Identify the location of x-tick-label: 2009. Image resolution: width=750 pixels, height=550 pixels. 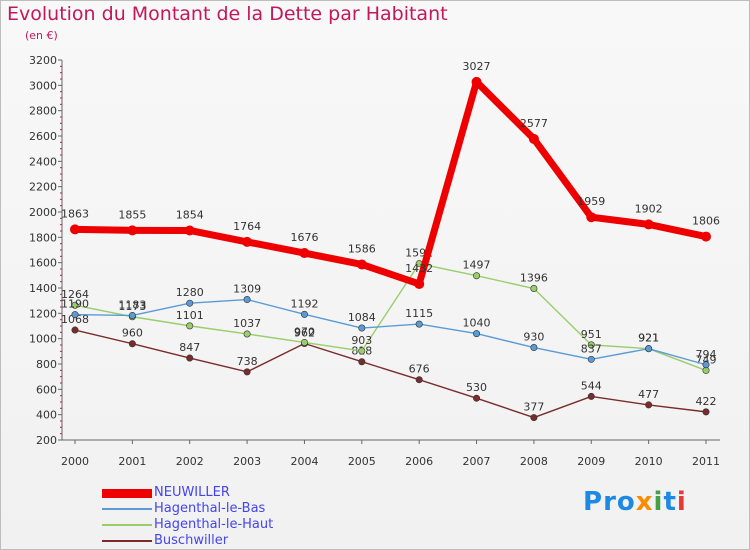
(591, 461).